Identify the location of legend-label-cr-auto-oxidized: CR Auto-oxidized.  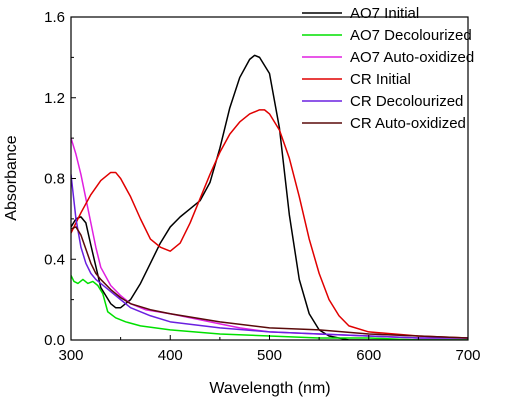
(408, 123).